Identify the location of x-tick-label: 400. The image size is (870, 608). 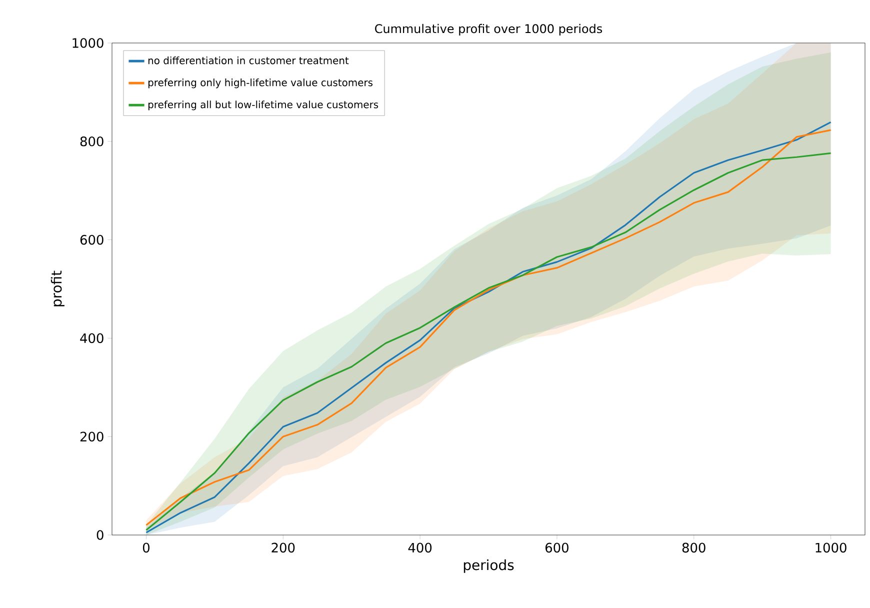
(420, 547).